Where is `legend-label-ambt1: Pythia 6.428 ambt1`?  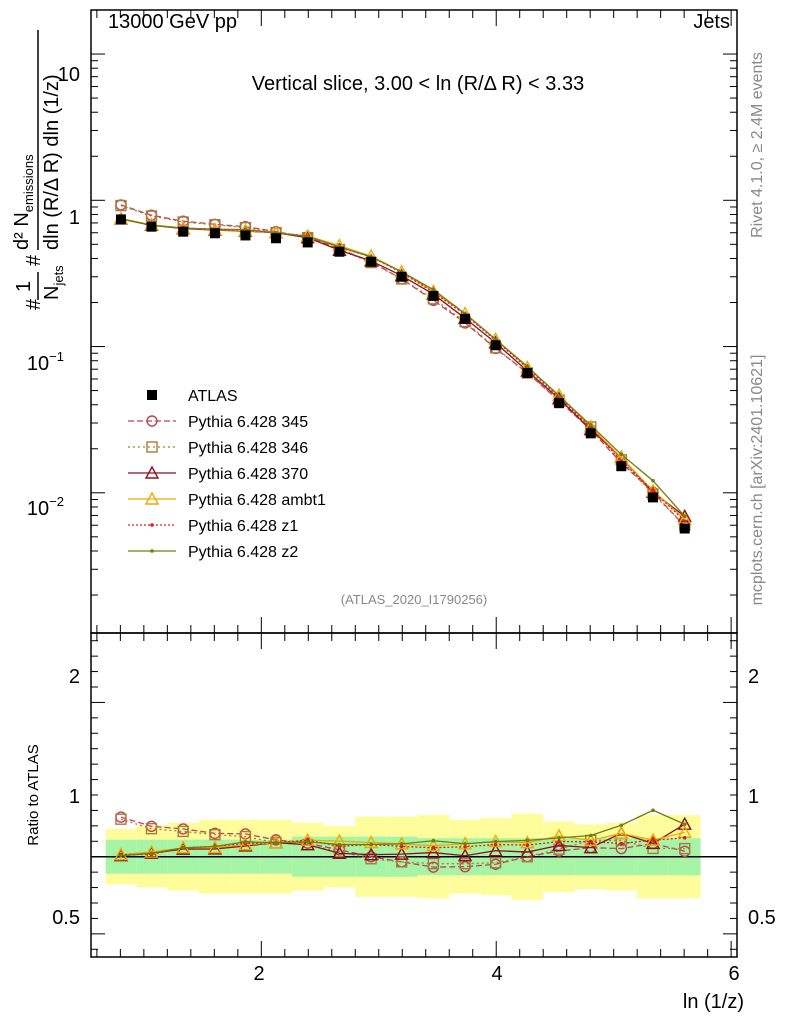 legend-label-ambt1: Pythia 6.428 ambt1 is located at coordinates (257, 500).